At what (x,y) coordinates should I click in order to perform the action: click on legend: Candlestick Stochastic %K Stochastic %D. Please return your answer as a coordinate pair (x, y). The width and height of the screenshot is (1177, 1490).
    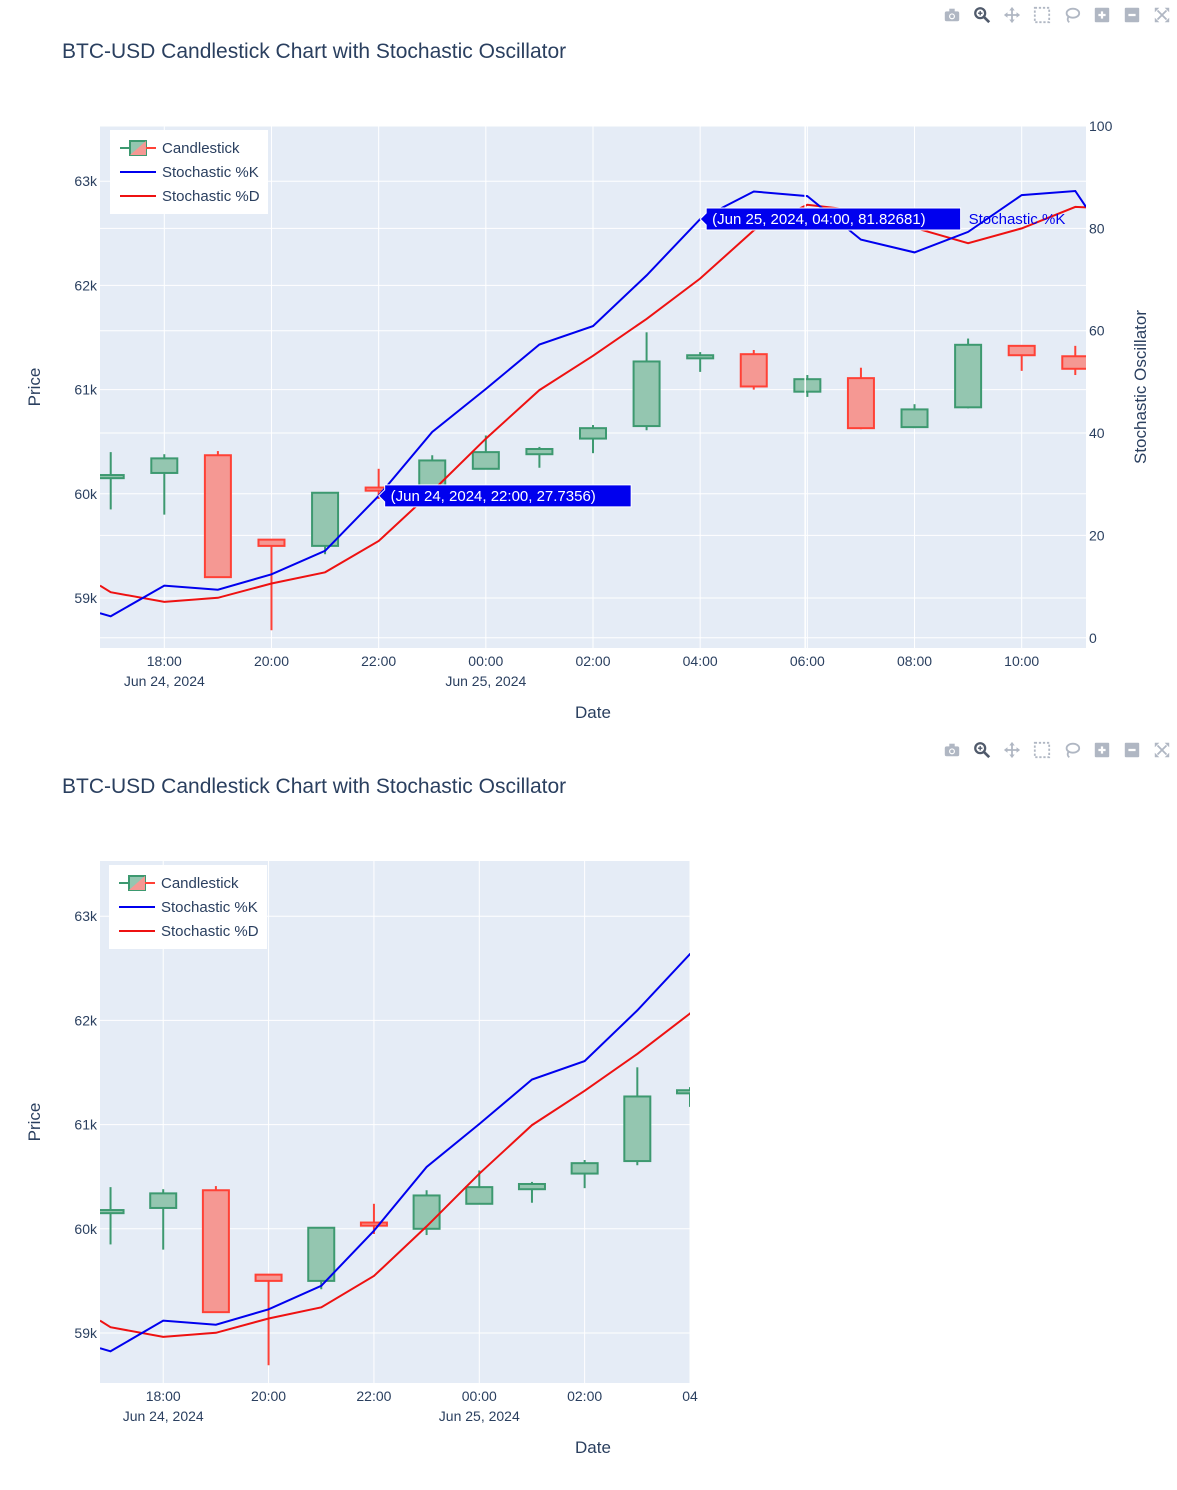
    Looking at the image, I should click on (189, 172).